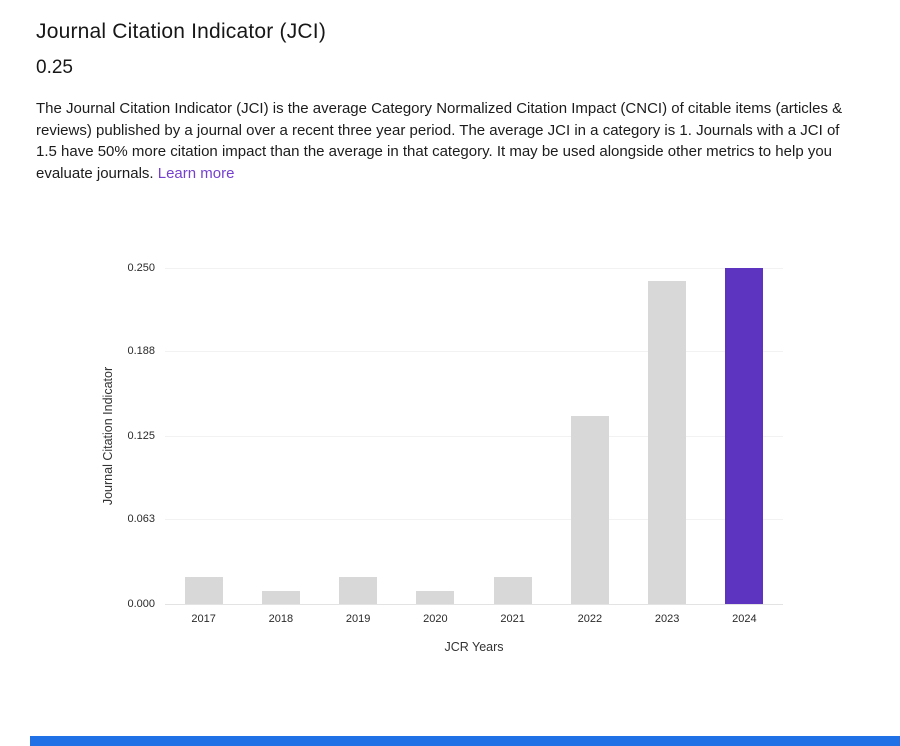 This screenshot has width=900, height=746. Describe the element at coordinates (141, 519) in the screenshot. I see `y-tick-label: 0.063` at that location.